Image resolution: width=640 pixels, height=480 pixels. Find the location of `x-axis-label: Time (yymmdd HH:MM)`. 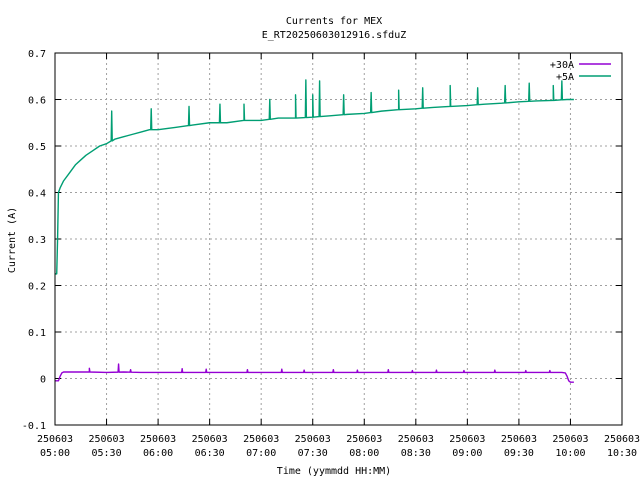

x-axis-label: Time (yymmdd HH:MM) is located at coordinates (334, 471).